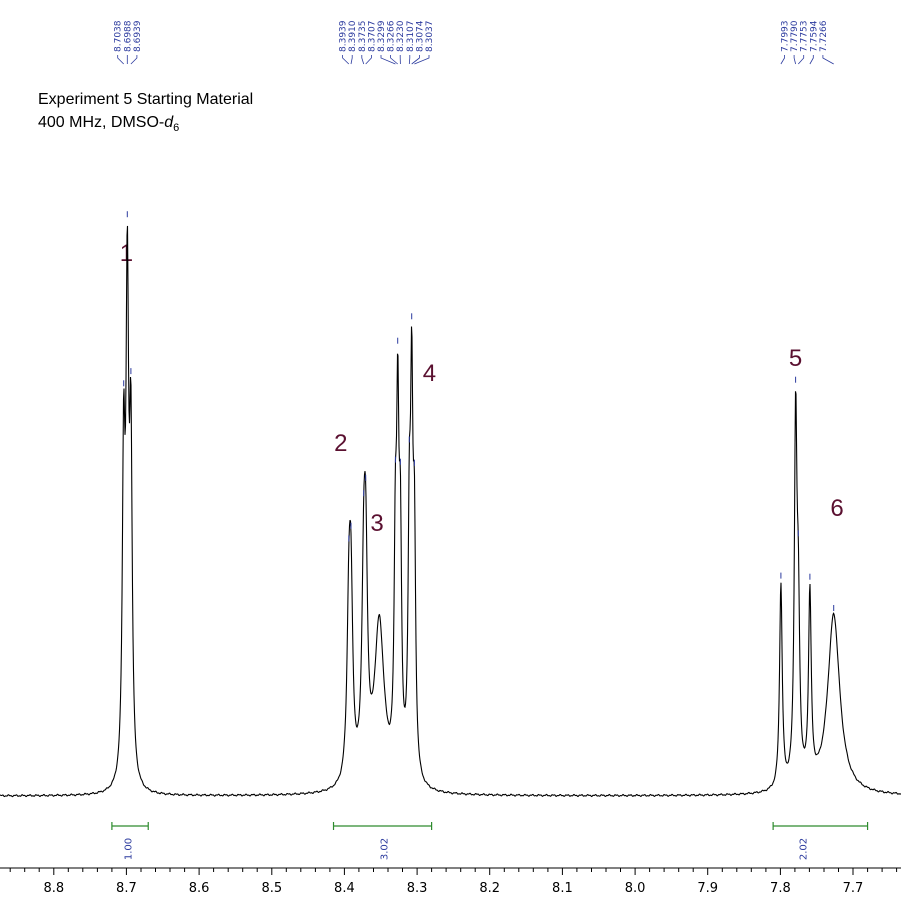  I want to click on peak-list-label: 7.7266, so click(824, 36).